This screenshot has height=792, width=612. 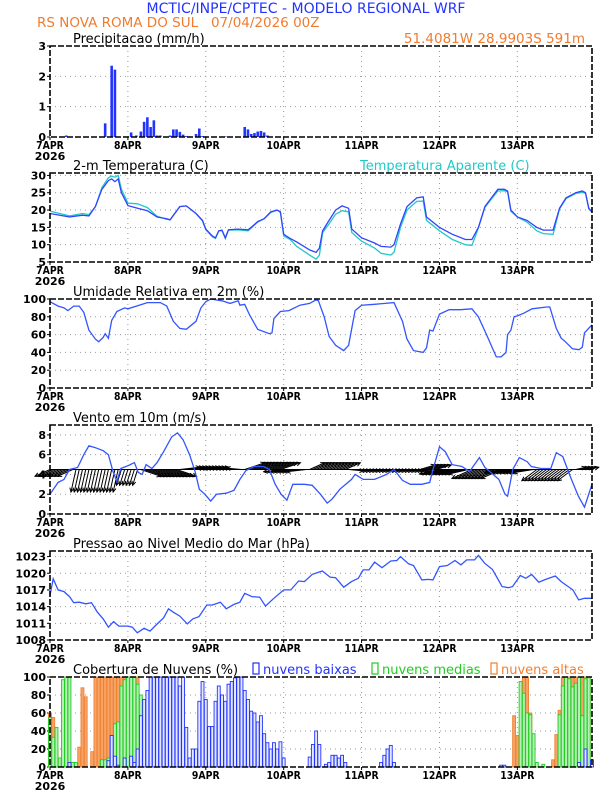 What do you see at coordinates (155, 670) in the screenshot?
I see `cloud-cover-title: Cobertura de Nuvens (%)` at bounding box center [155, 670].